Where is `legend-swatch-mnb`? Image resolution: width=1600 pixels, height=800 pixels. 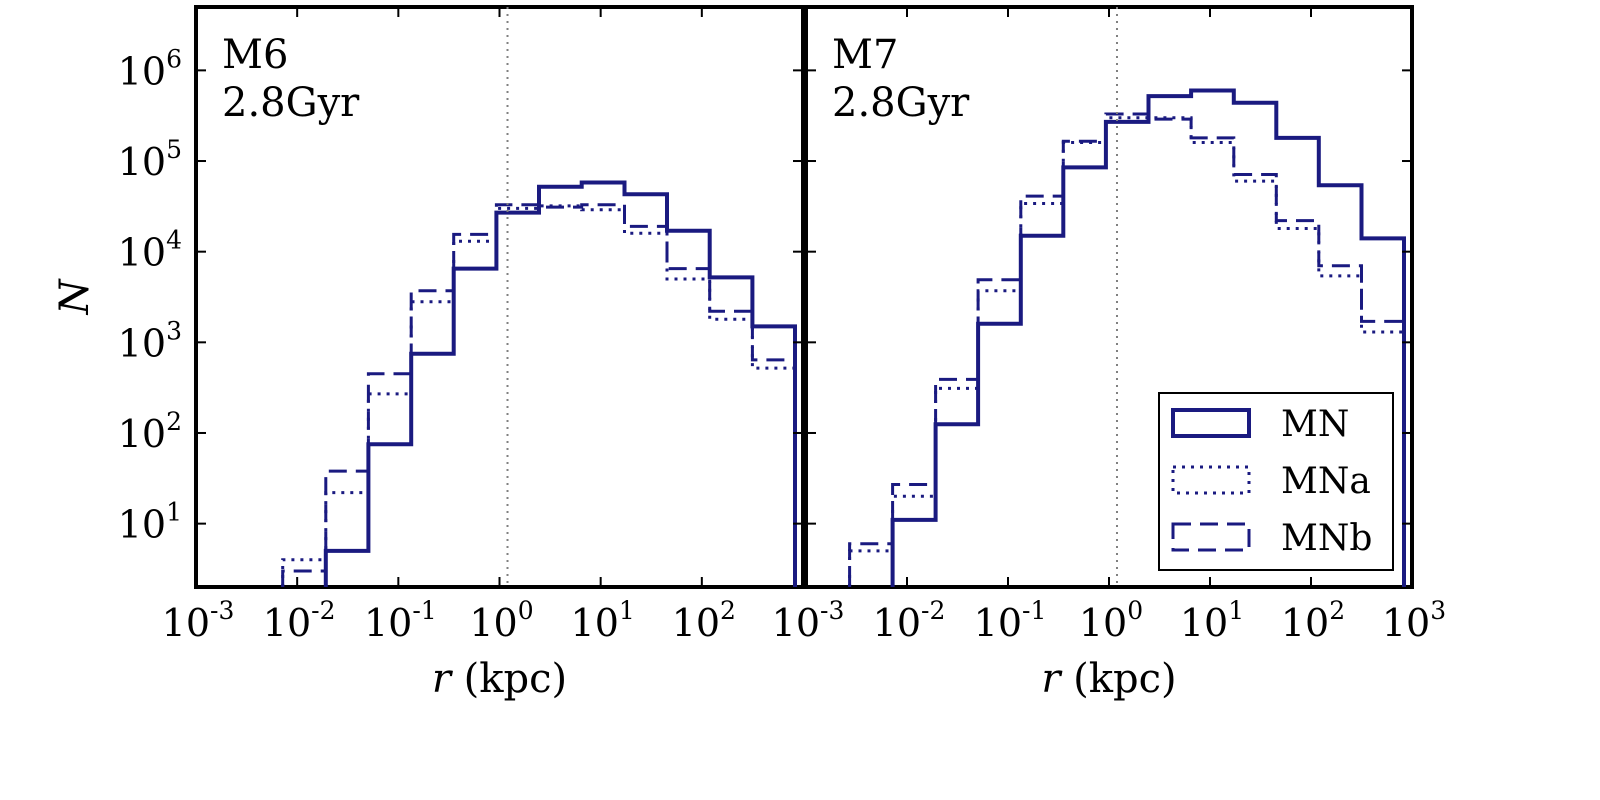
legend-swatch-mnb is located at coordinates (1211, 537).